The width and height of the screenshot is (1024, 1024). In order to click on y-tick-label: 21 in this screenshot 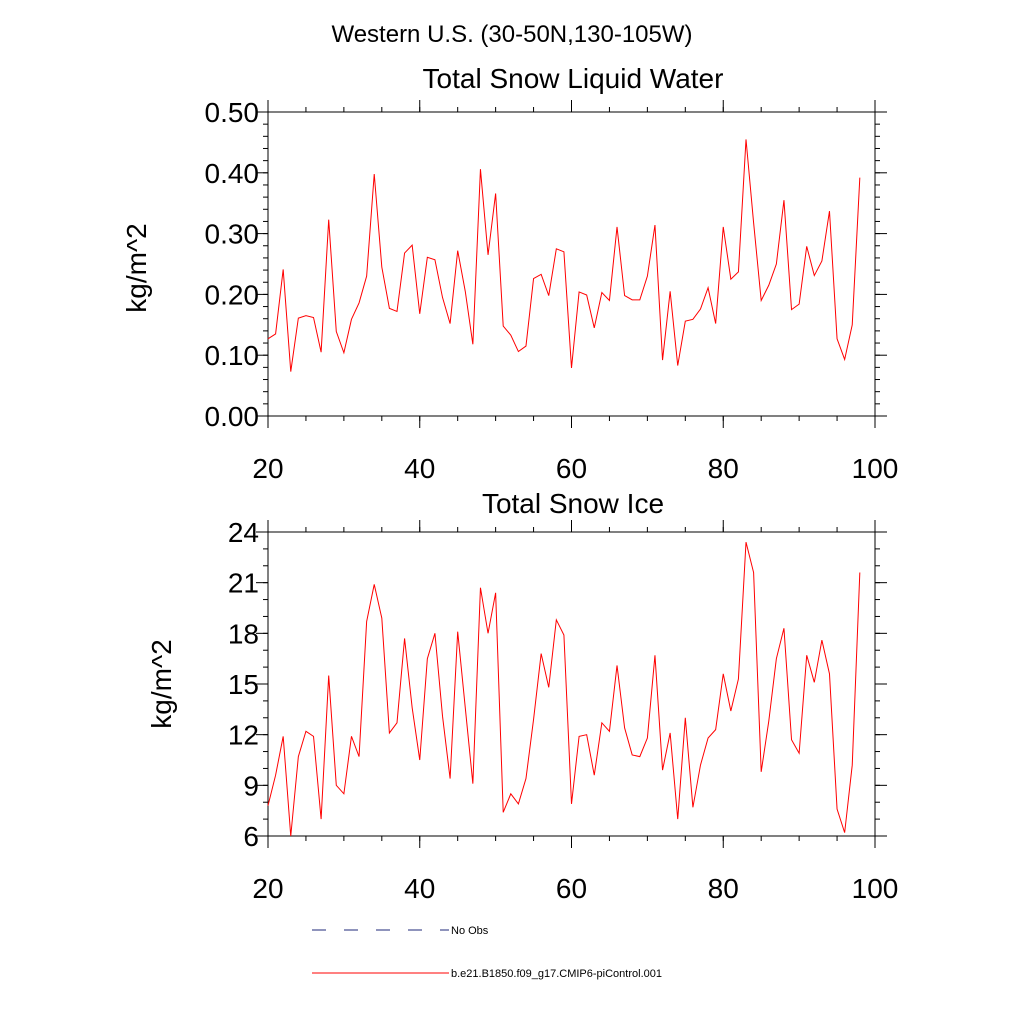, I will do `click(243, 583)`.